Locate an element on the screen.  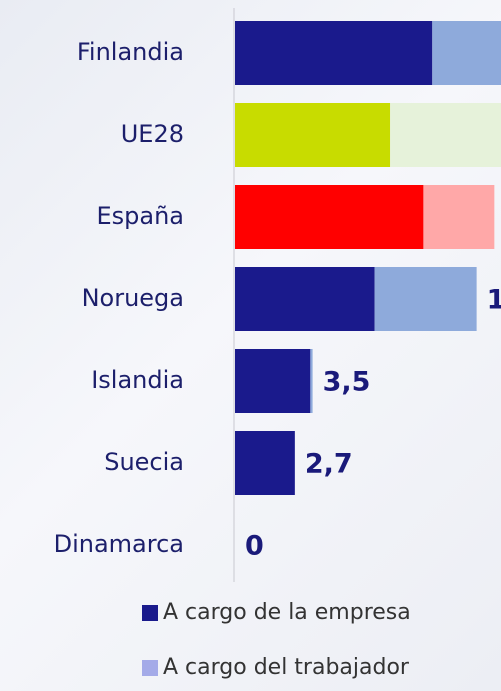
data-label: 2,7 is located at coordinates (329, 464).